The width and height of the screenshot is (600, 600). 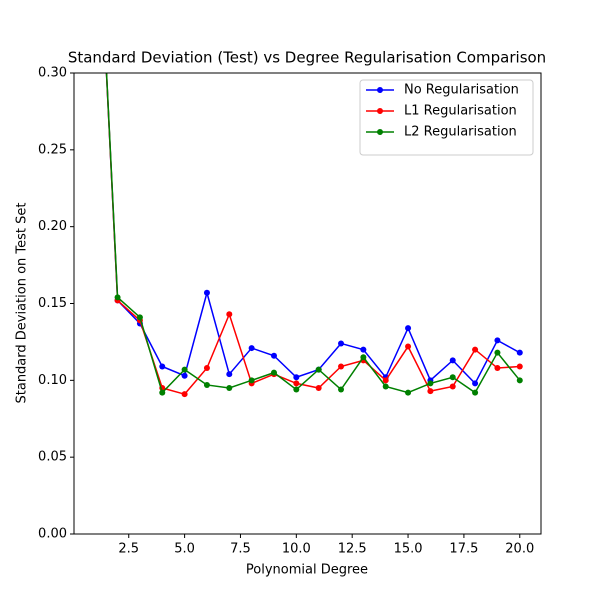 I want to click on x-tick-label: 12.5, so click(x=352, y=549).